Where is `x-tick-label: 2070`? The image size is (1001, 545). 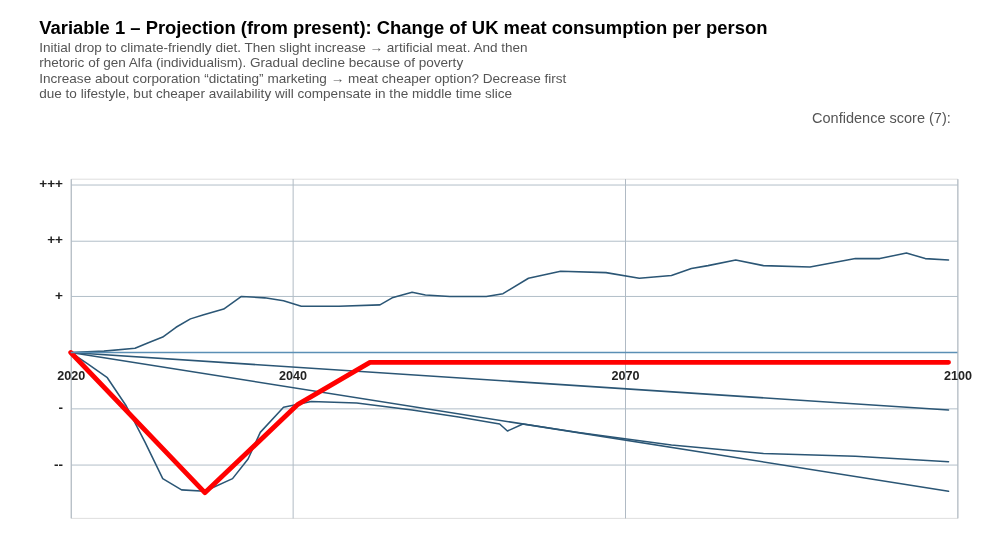 x-tick-label: 2070 is located at coordinates (625, 376).